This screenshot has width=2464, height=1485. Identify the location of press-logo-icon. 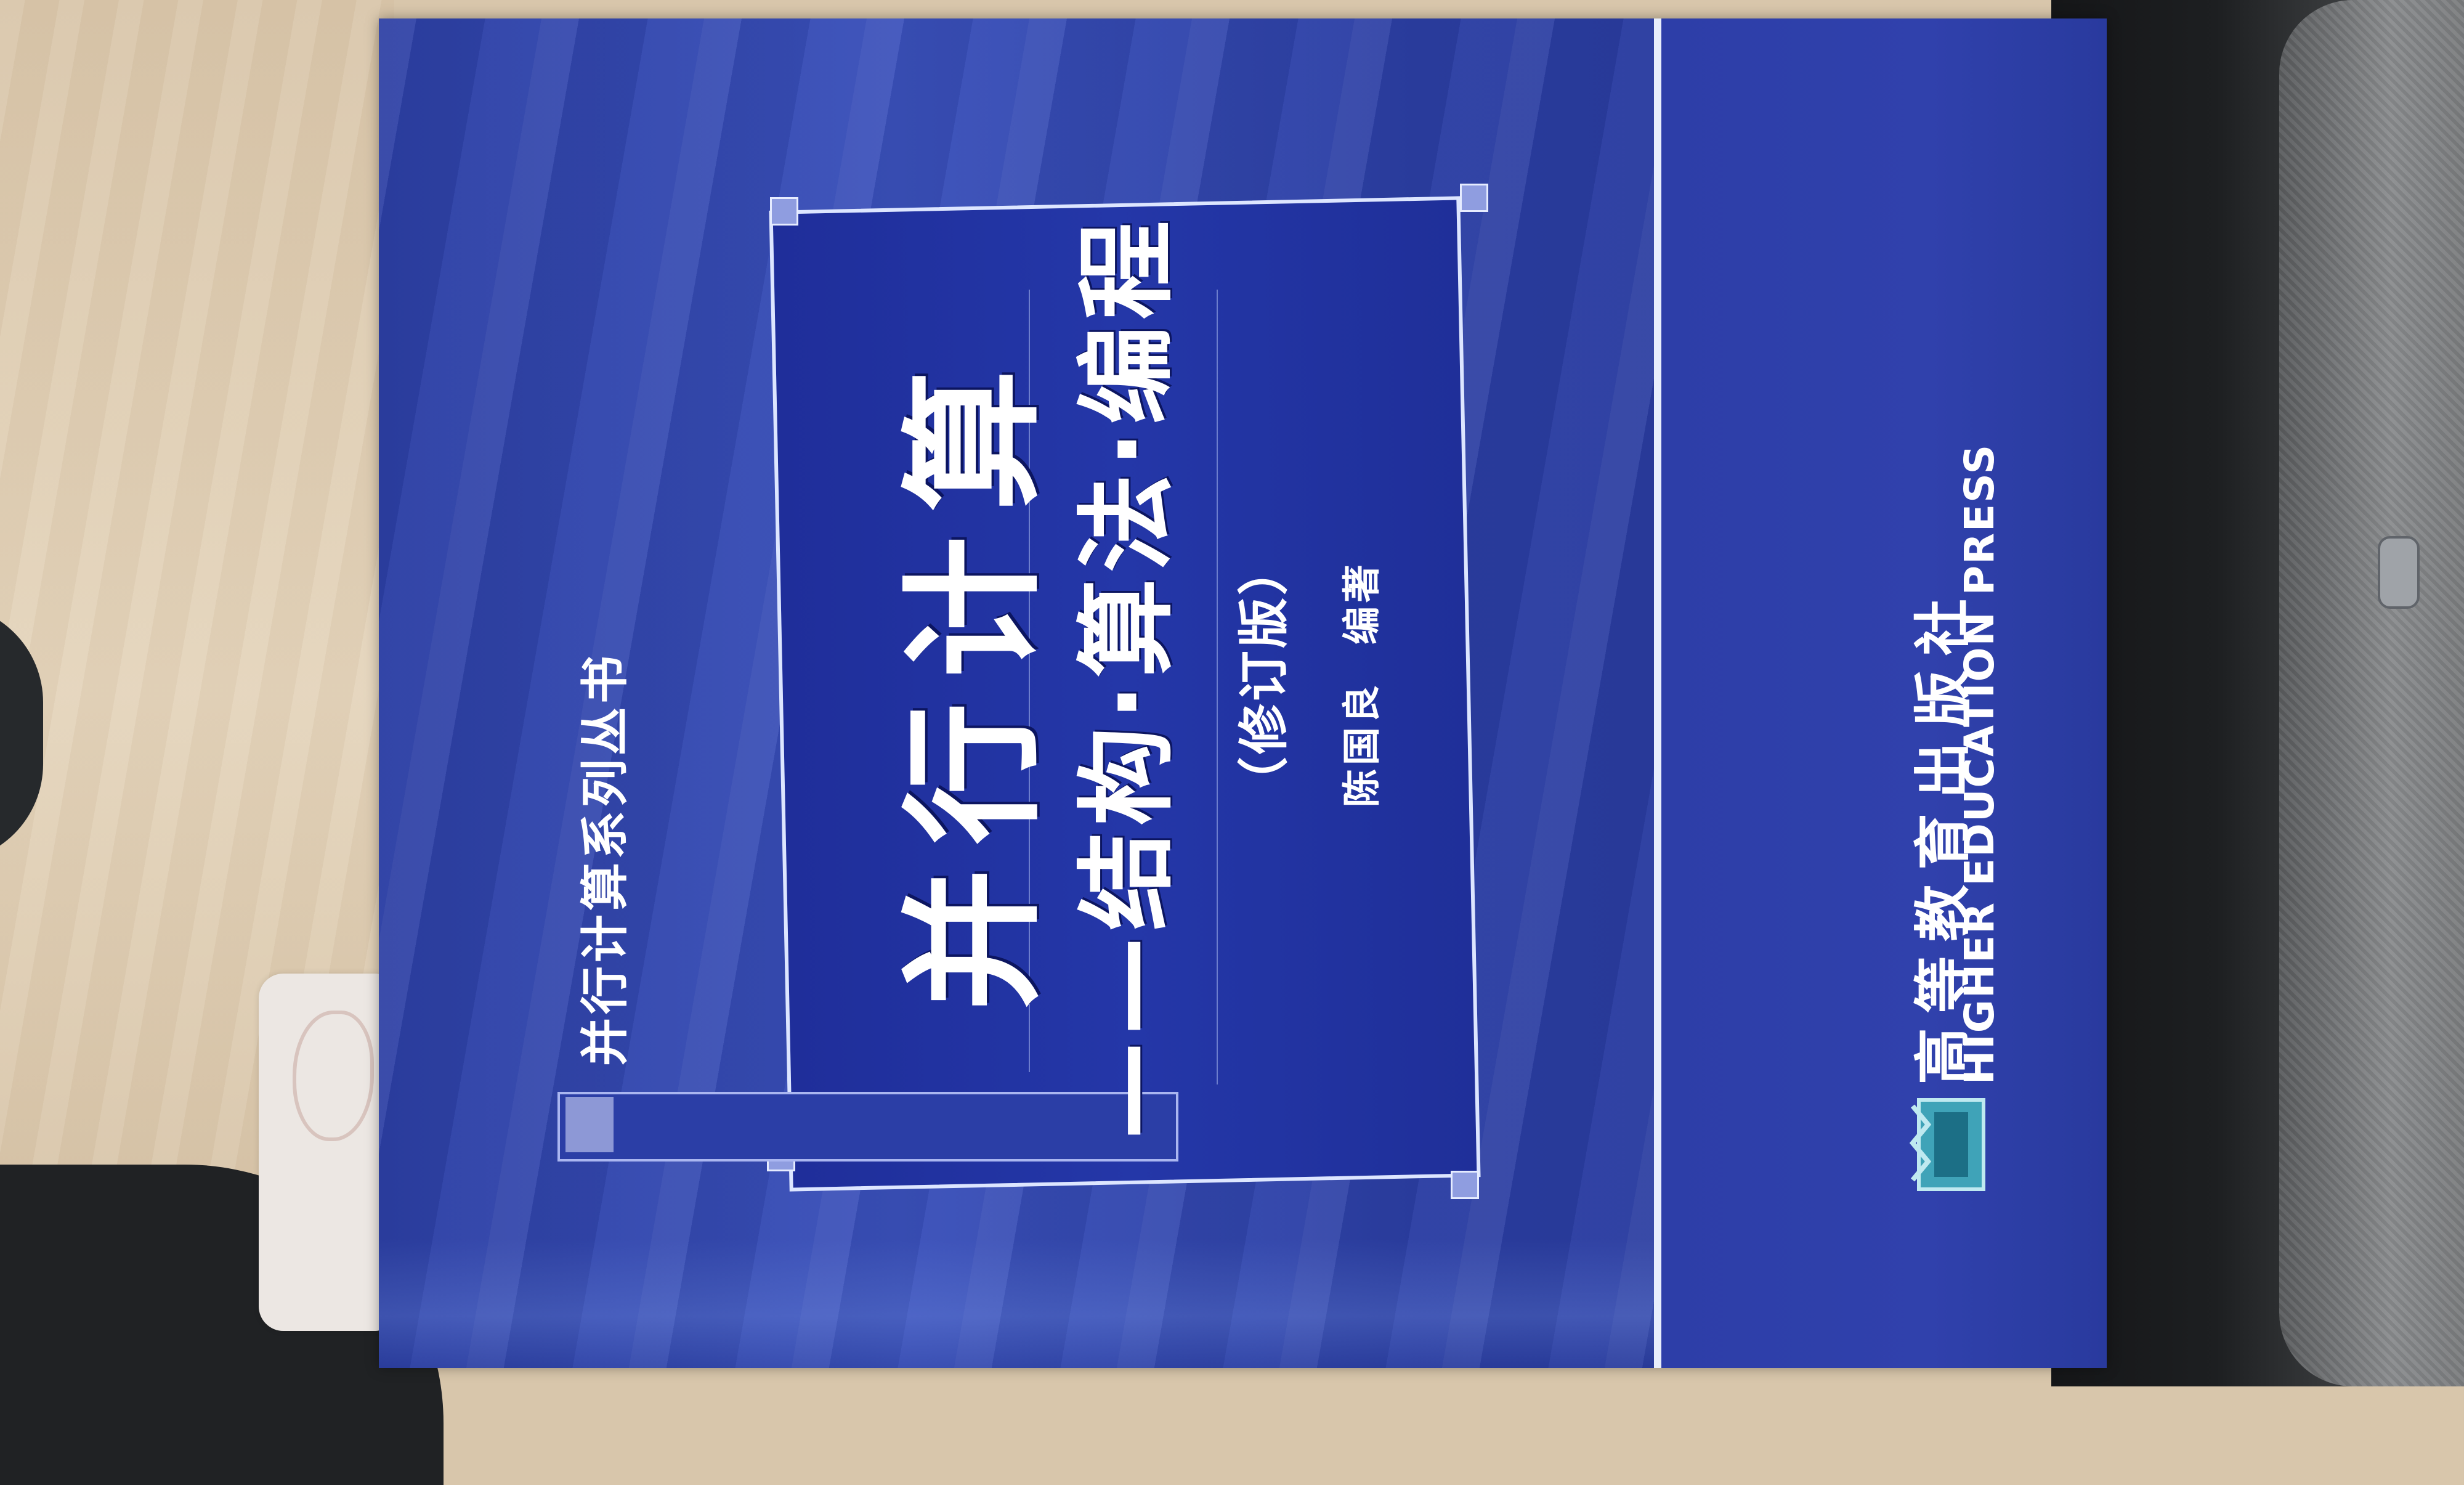
(1947, 1144).